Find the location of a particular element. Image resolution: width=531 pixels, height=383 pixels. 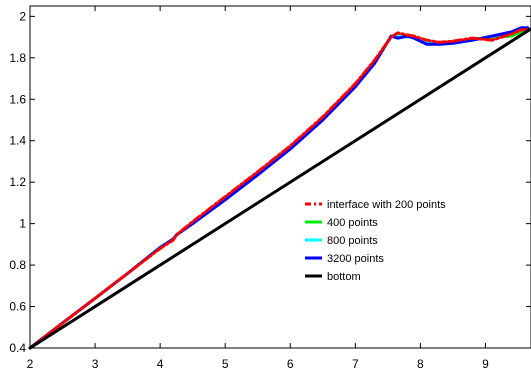

legend-label-0: interface with 200 points is located at coordinates (386, 205).